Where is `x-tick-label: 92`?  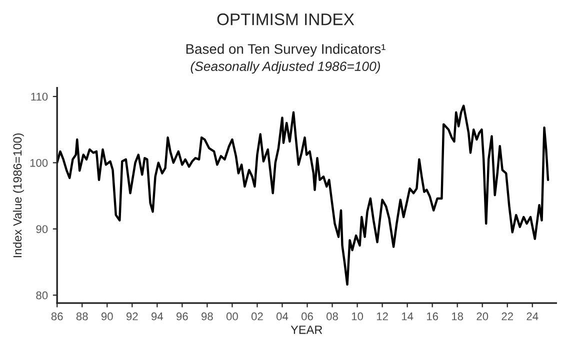
x-tick-label: 92 is located at coordinates (132, 316).